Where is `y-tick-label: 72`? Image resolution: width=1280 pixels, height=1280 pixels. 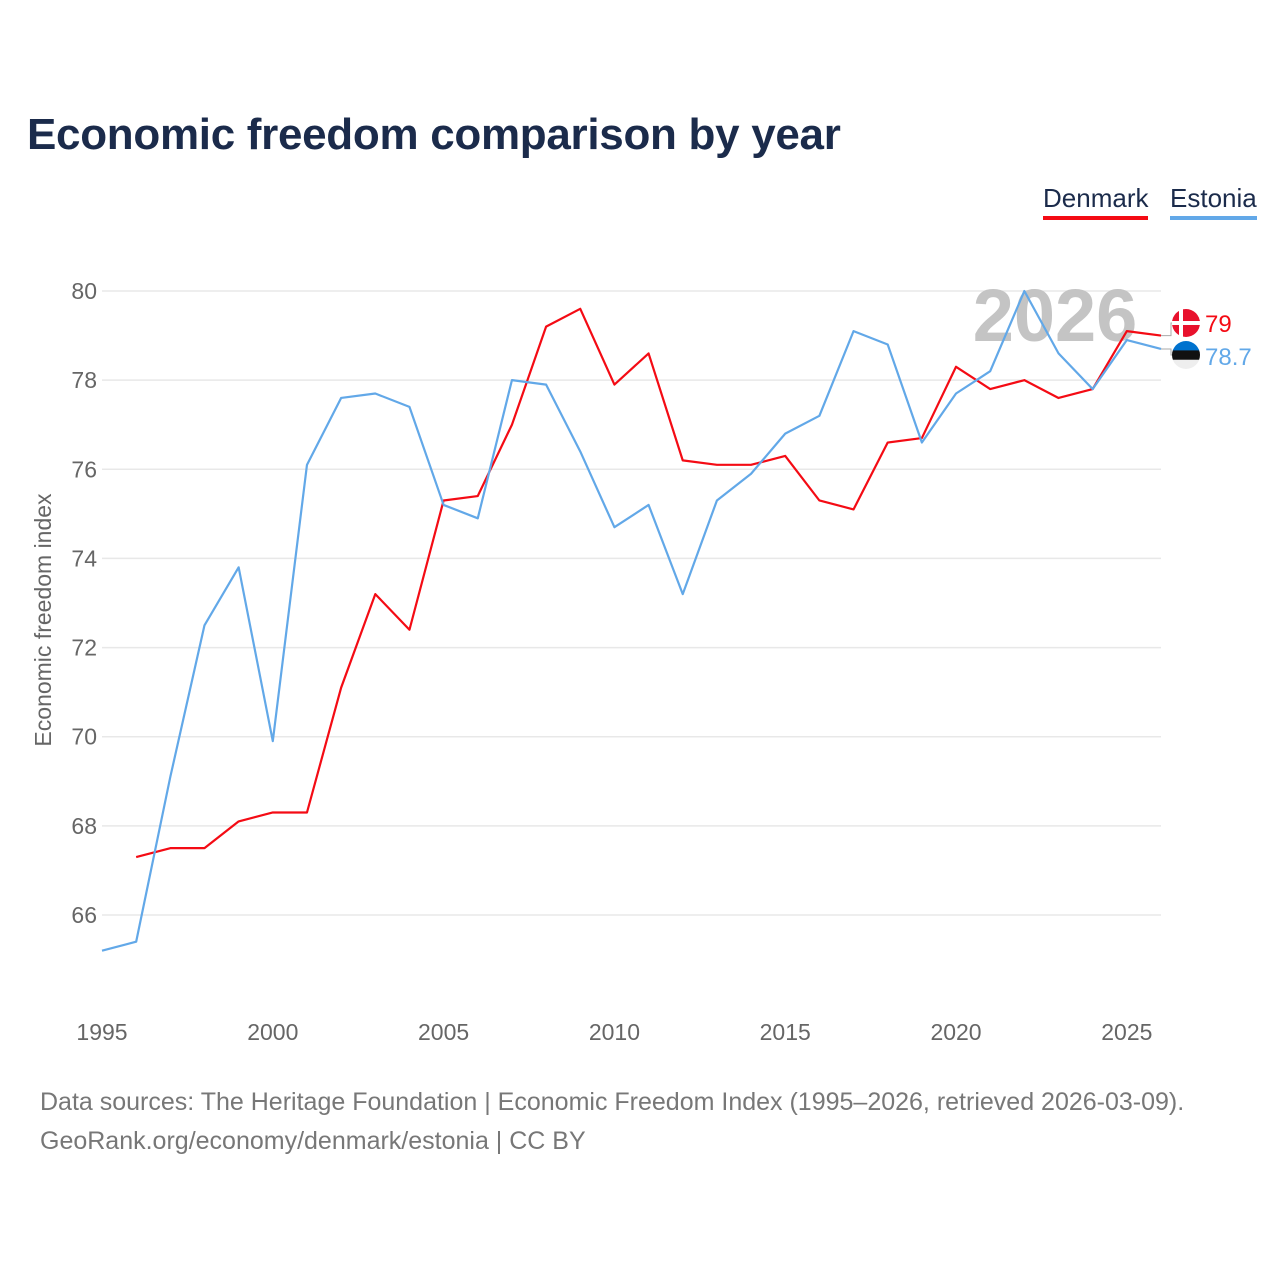 y-tick-label: 72 is located at coordinates (84, 648).